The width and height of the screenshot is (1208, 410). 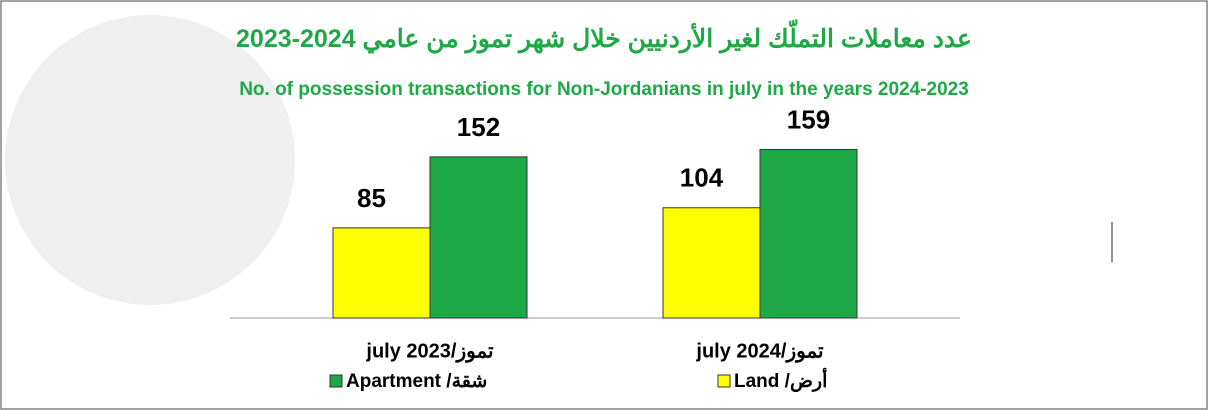 What do you see at coordinates (429, 351) in the screenshot?
I see `x-tick-label: july 2023/تموز` at bounding box center [429, 351].